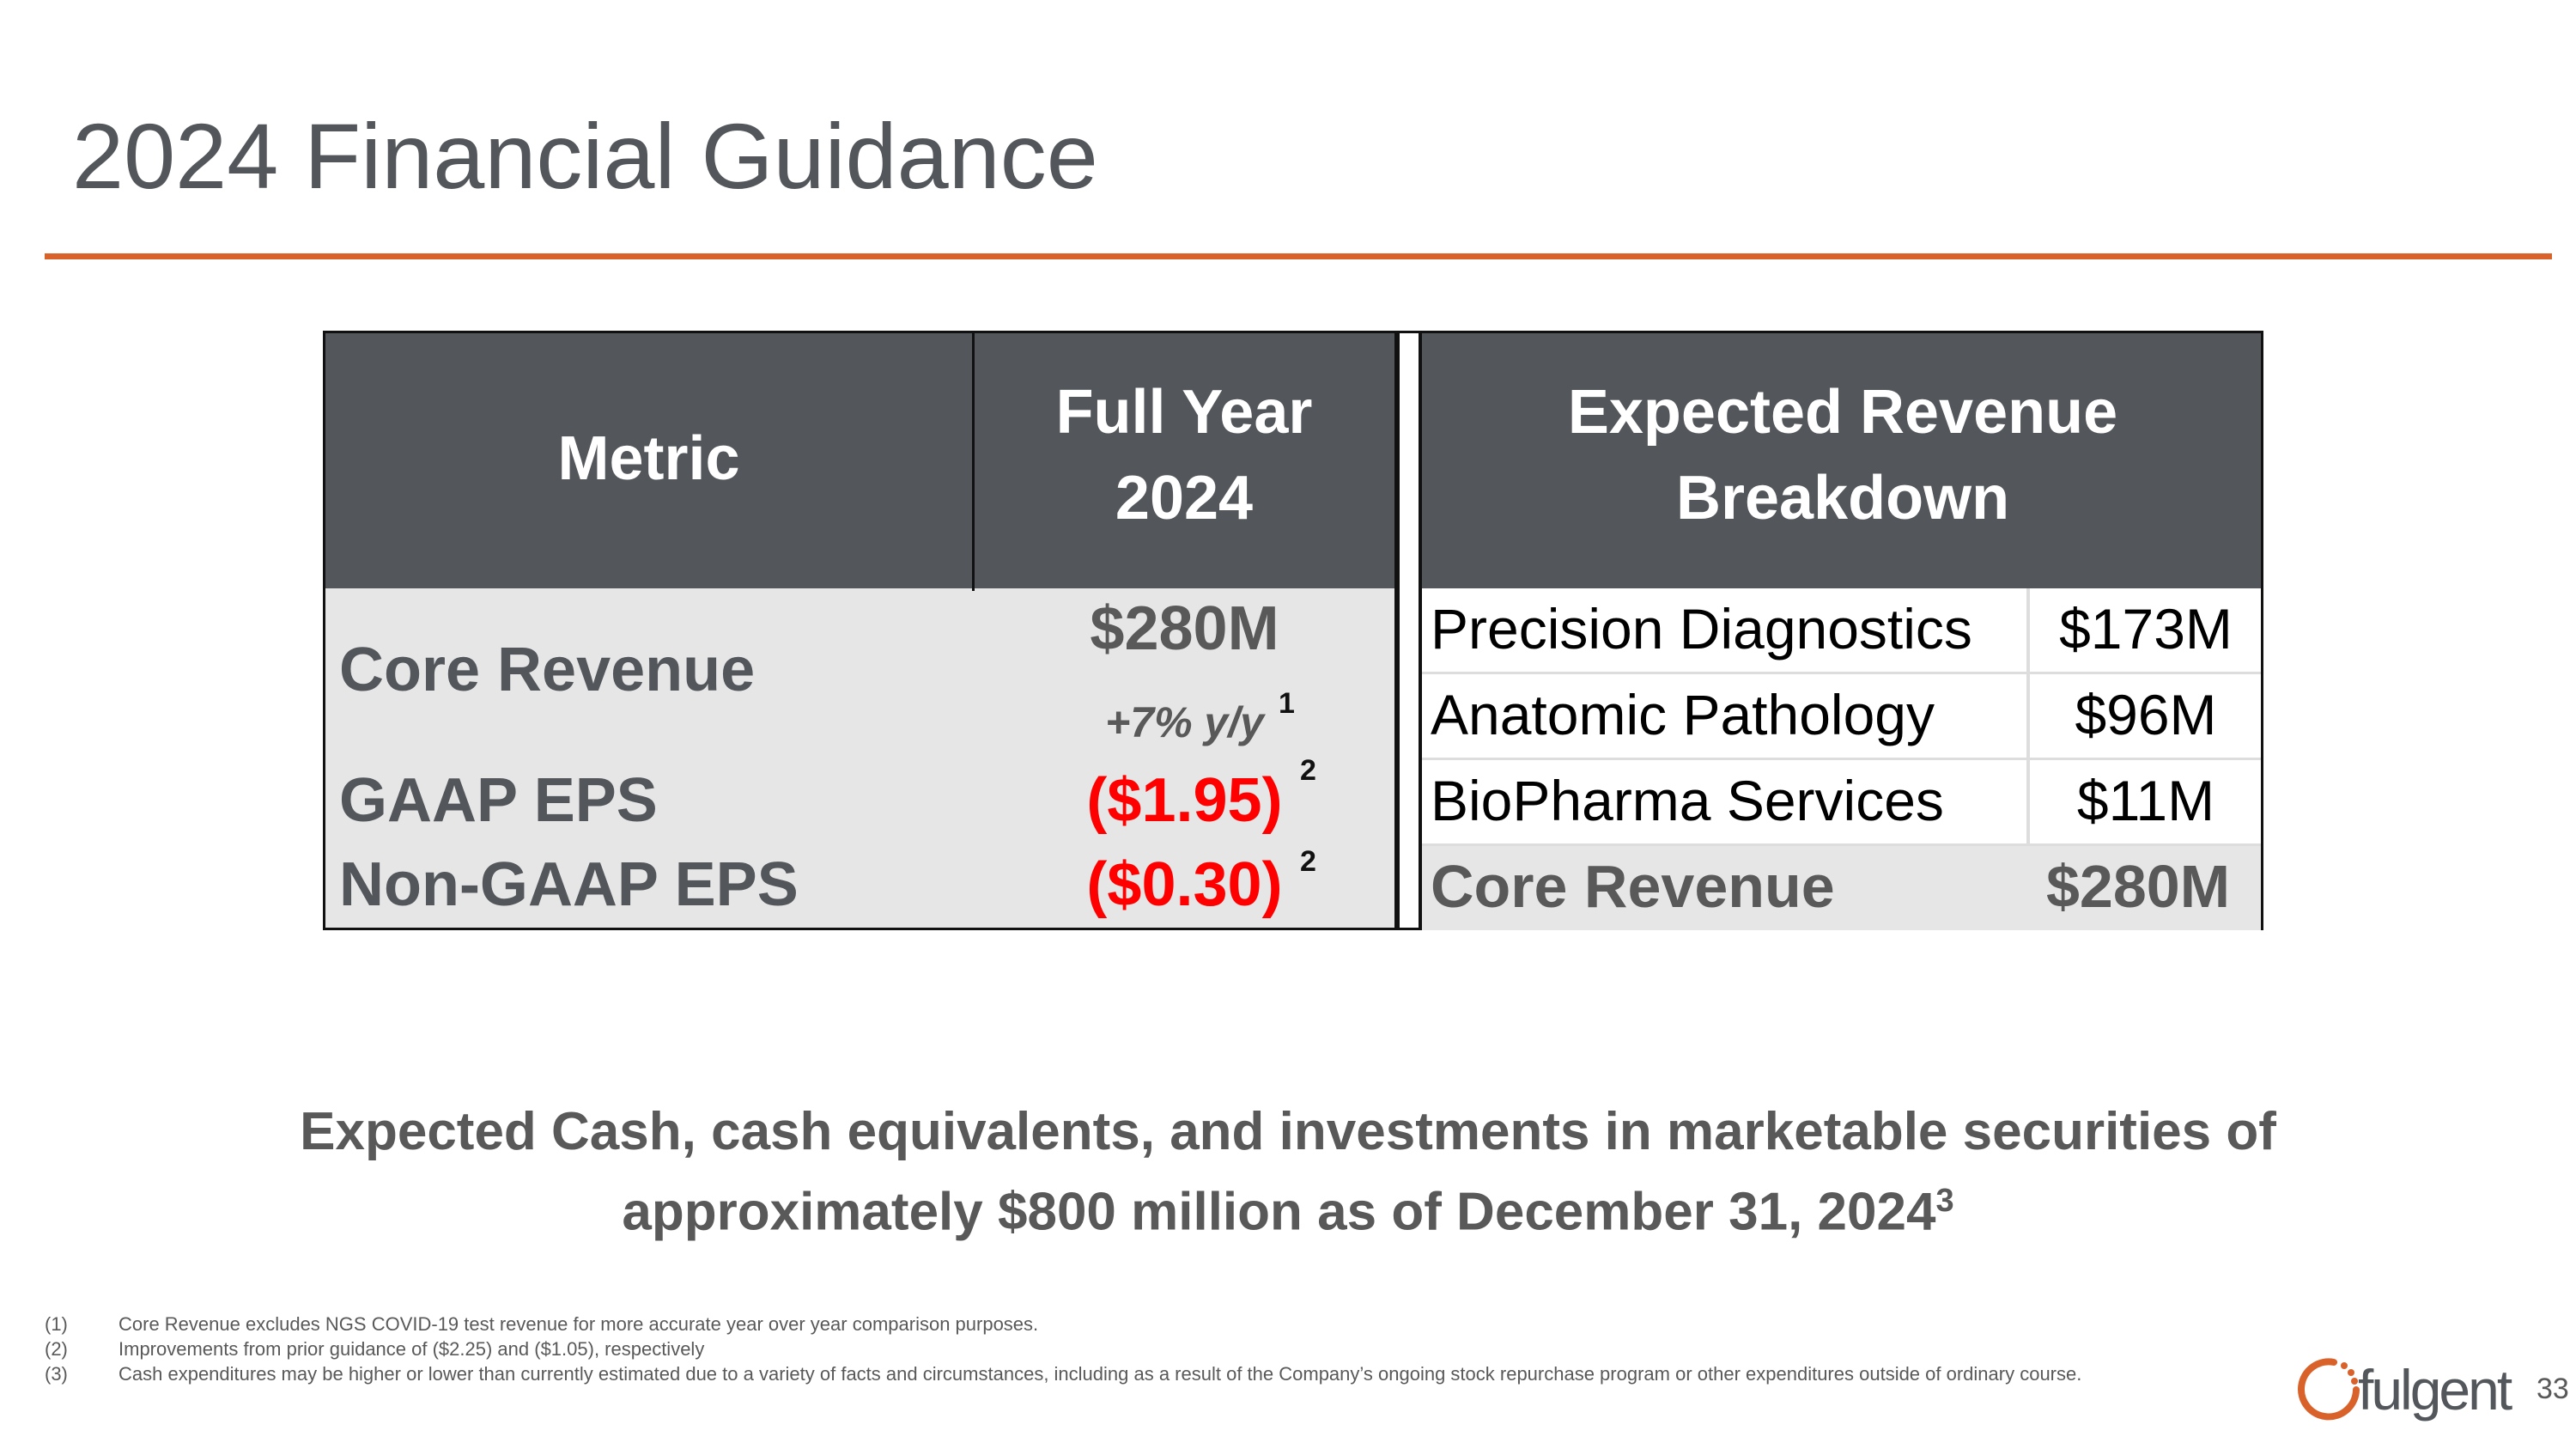 The width and height of the screenshot is (2576, 1449). Describe the element at coordinates (1184, 884) in the screenshot. I see `non-gaap-eps-value: ($0.30)` at that location.